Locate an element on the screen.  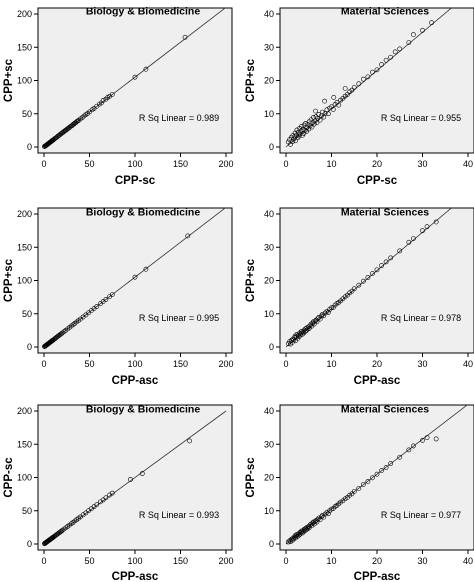
x-tick-label: 40 is located at coordinates (468, 364).